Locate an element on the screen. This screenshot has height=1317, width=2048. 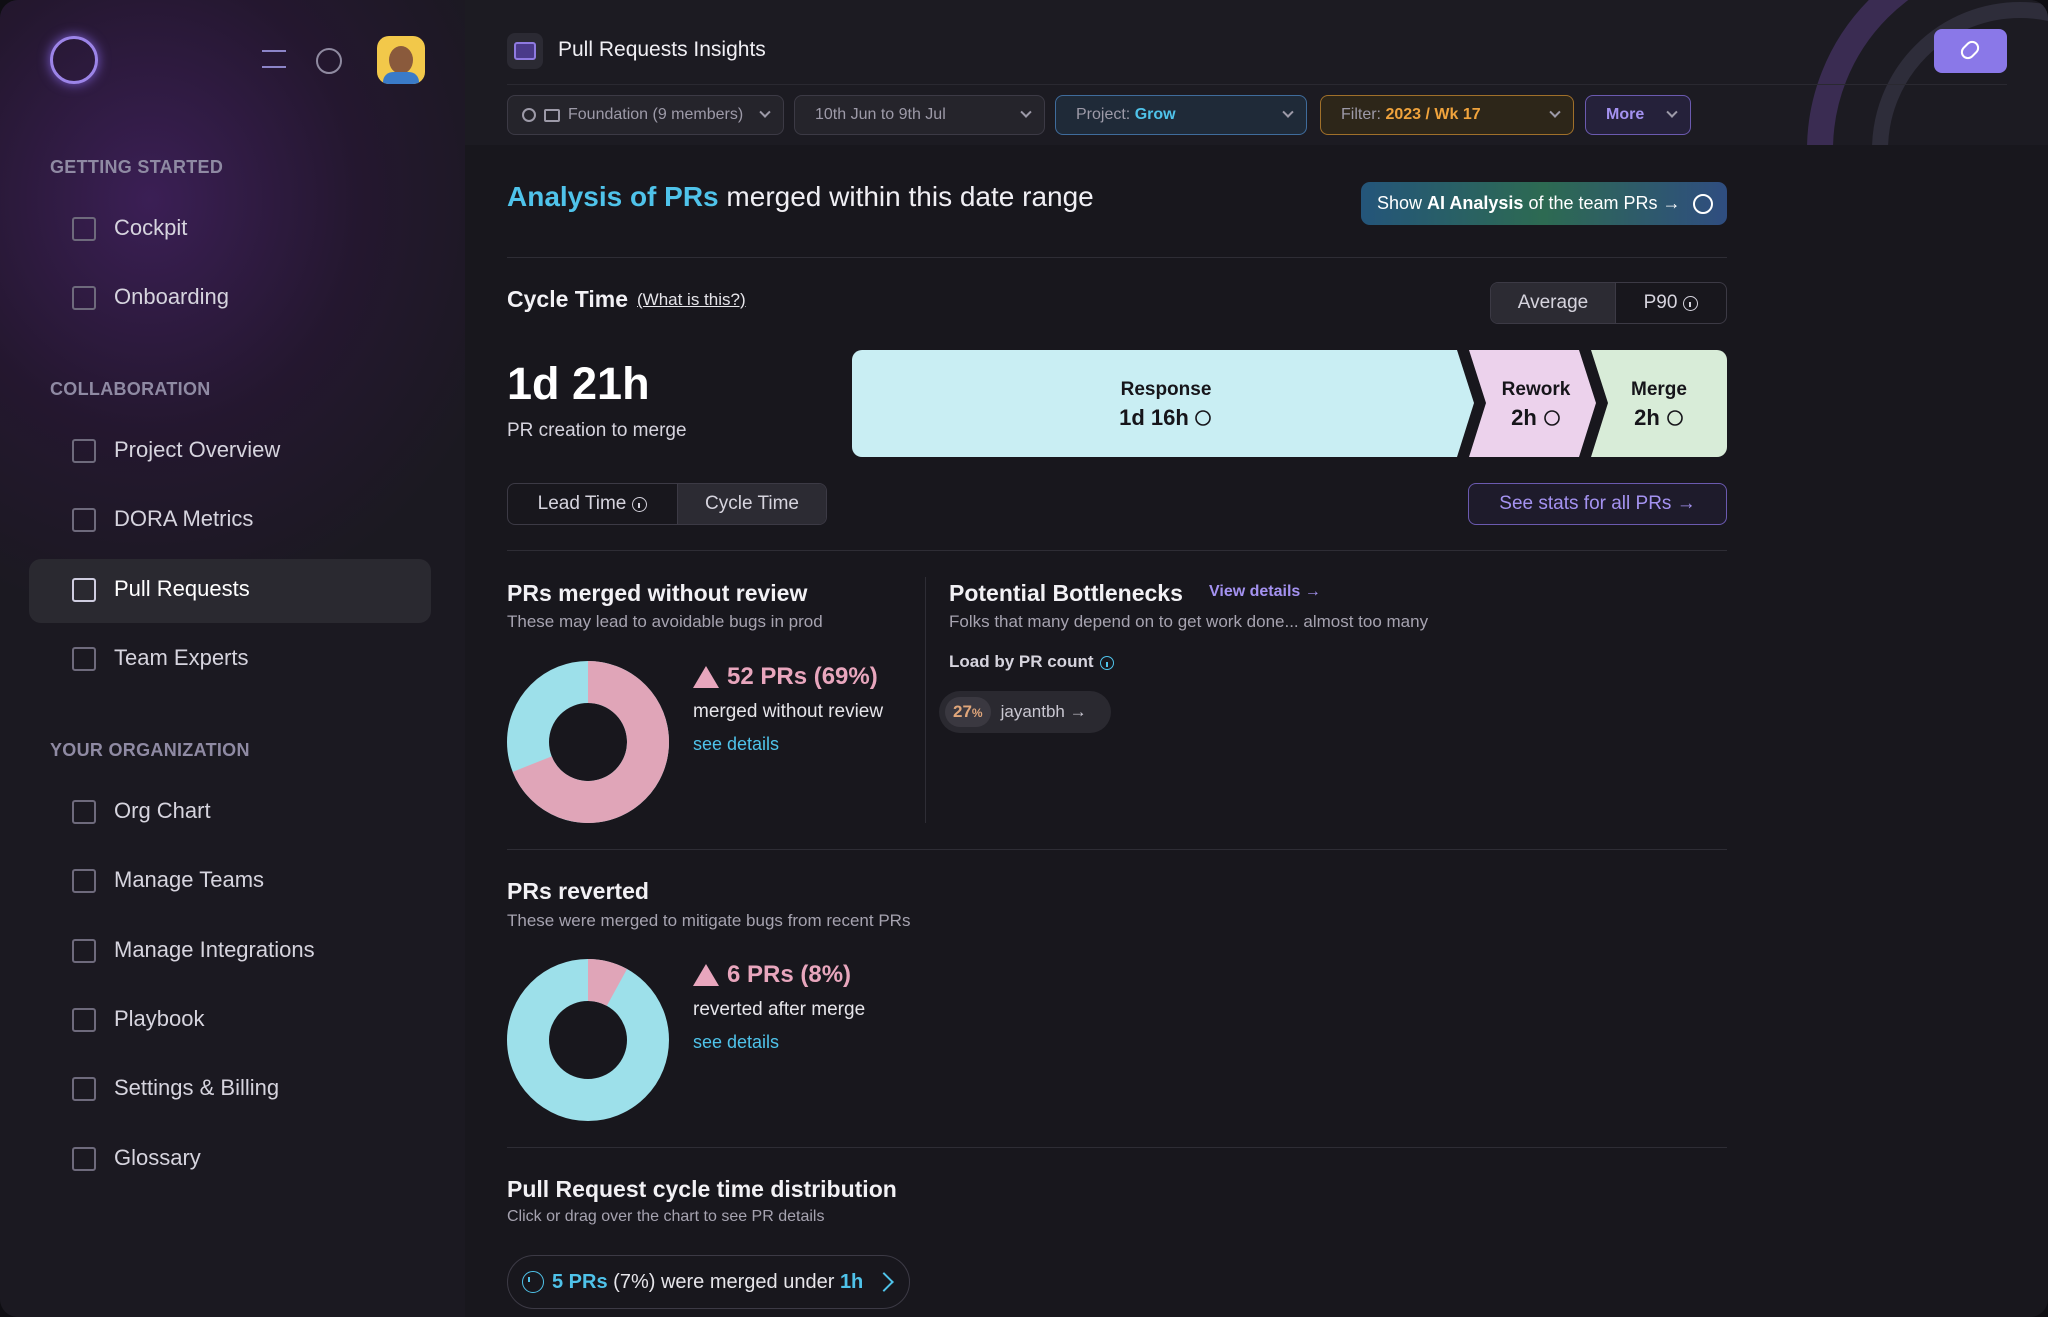
toggle-lead-time-label: Lead Time is located at coordinates (582, 503).